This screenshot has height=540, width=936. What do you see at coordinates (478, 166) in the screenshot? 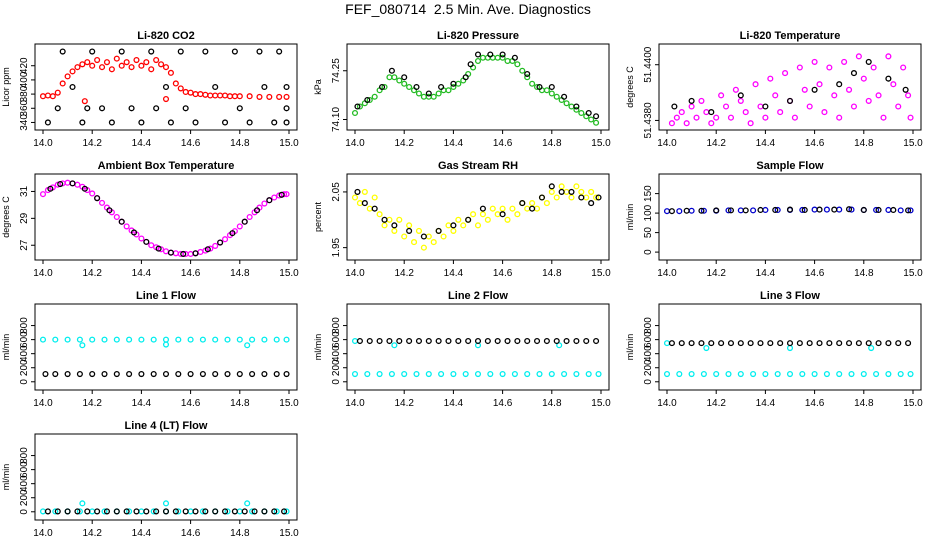
I see `panel-title: Gas Stream RH` at bounding box center [478, 166].